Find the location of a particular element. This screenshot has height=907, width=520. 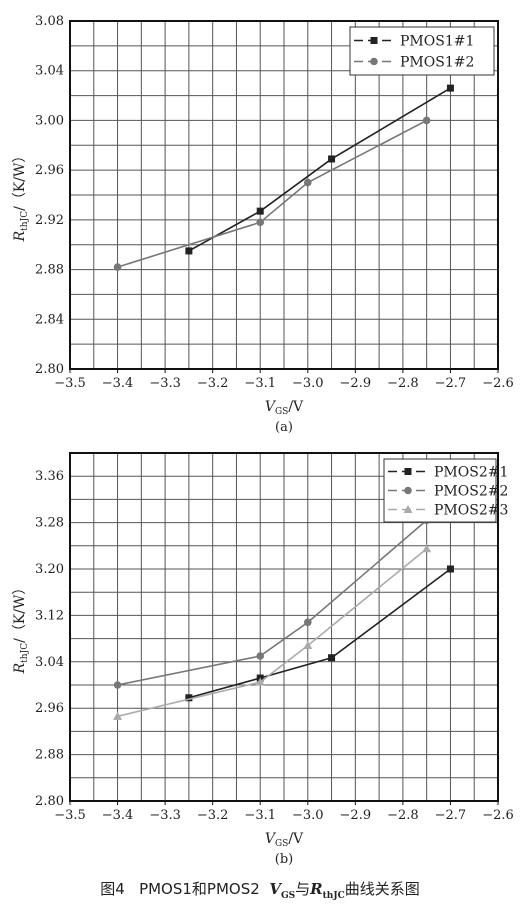

y-tick-label: 3.28 is located at coordinates (49, 523).